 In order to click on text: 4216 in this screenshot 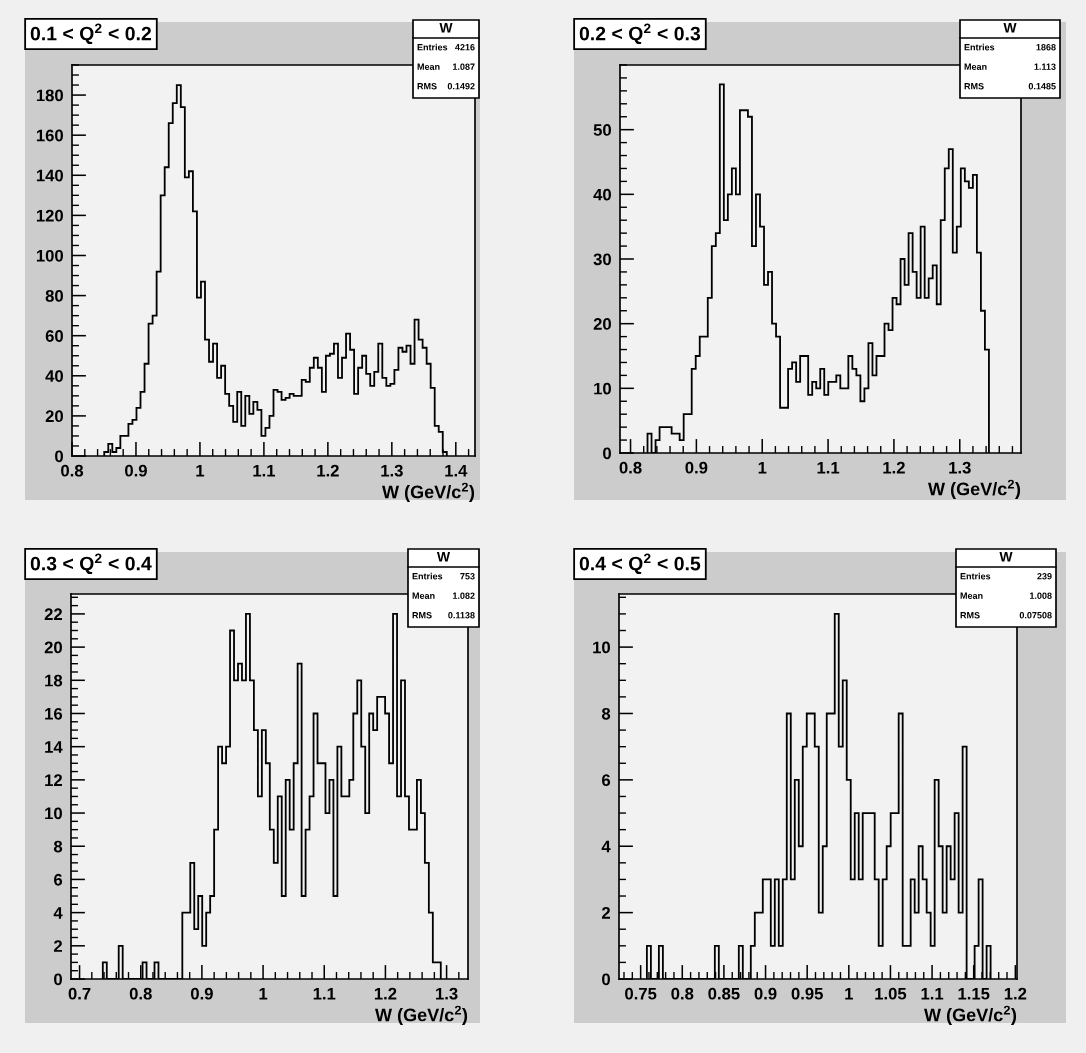, I will do `click(465, 47)`.